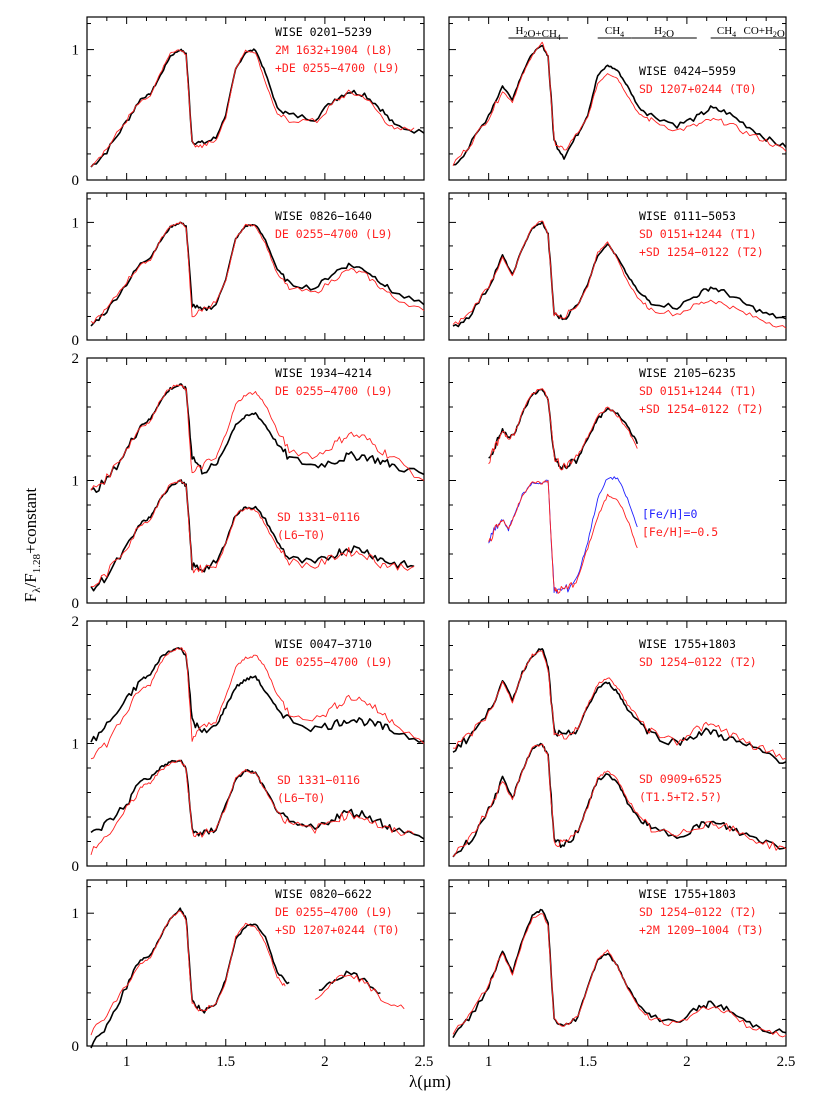  What do you see at coordinates (680, 779) in the screenshot?
I see `panel-label: SD 0909+6525` at bounding box center [680, 779].